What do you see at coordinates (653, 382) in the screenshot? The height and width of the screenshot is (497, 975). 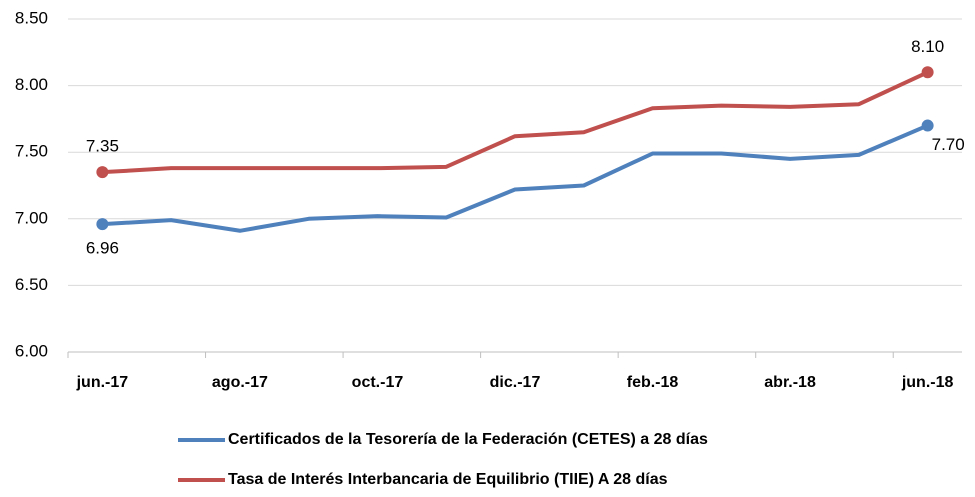 I see `x-tick-label: feb.-18` at bounding box center [653, 382].